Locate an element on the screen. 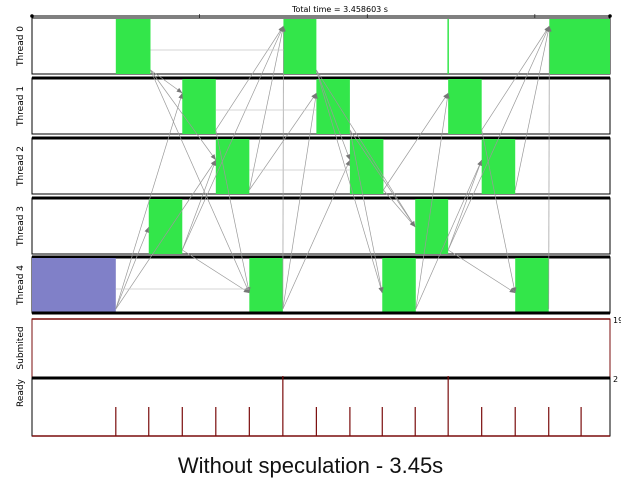 This screenshot has width=621, height=490. axis-end-dot is located at coordinates (610, 16).